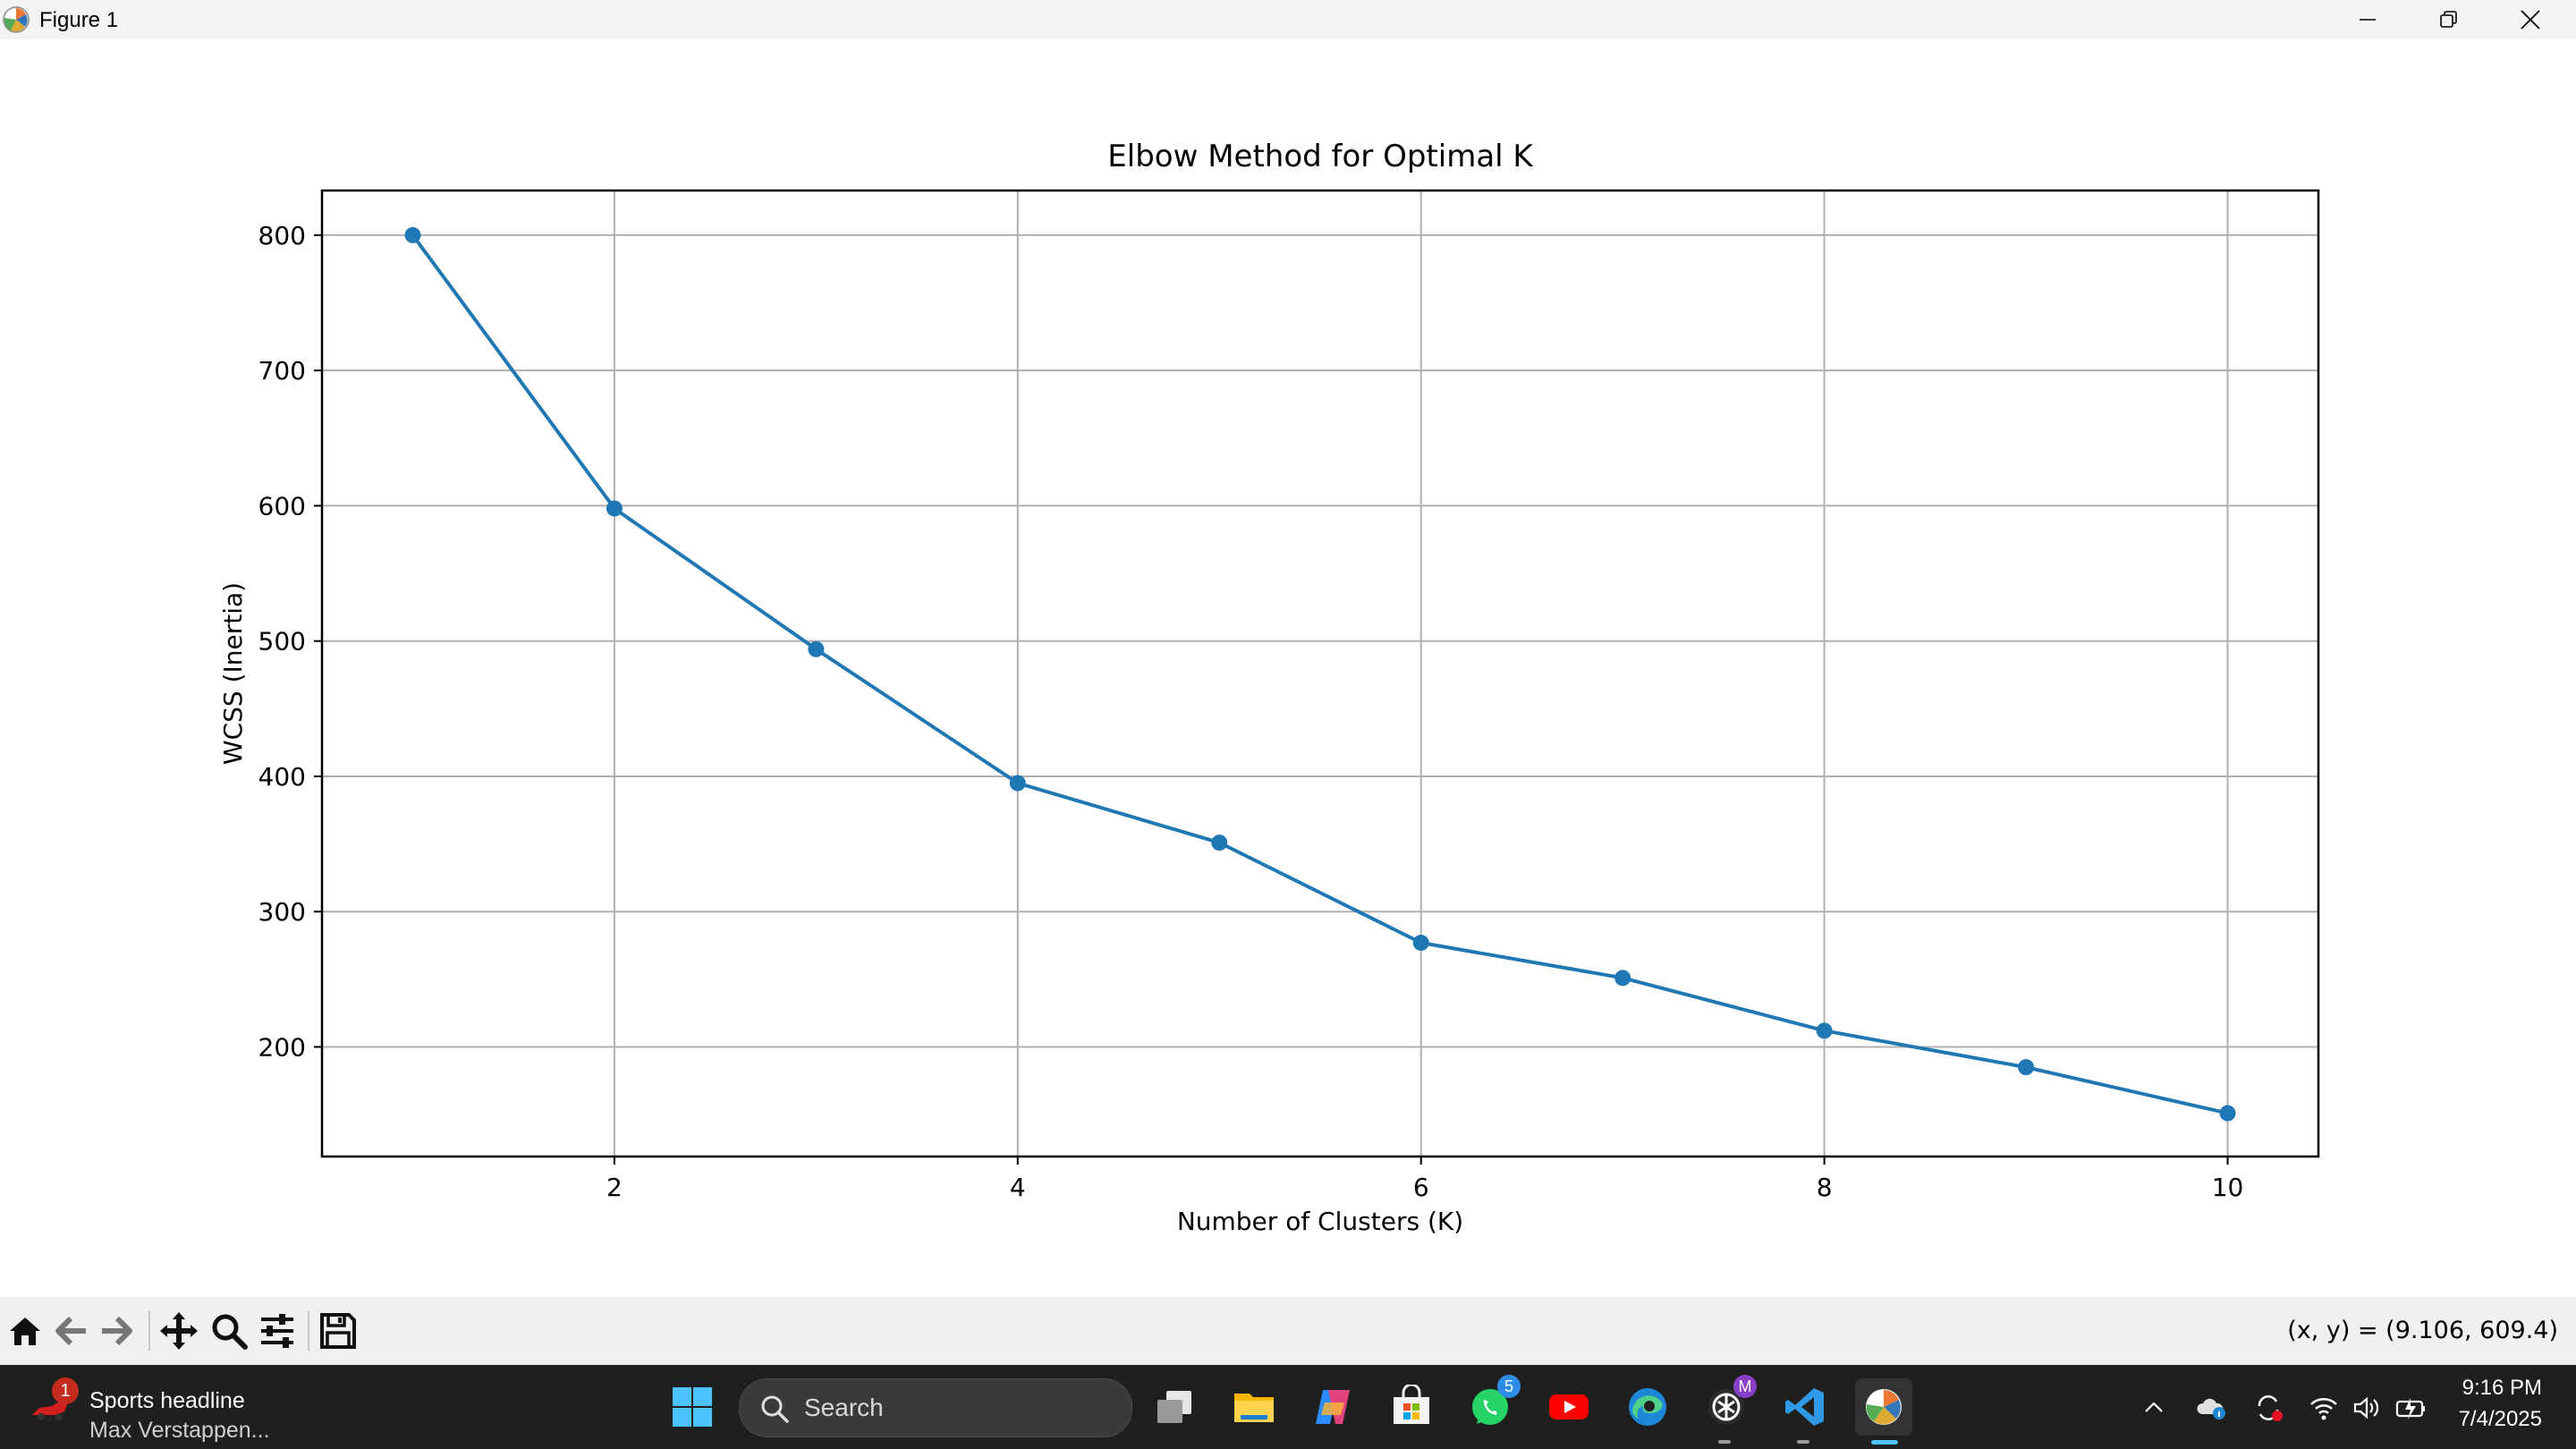 The image size is (2576, 1449). I want to click on zoom-icon, so click(230, 1332).